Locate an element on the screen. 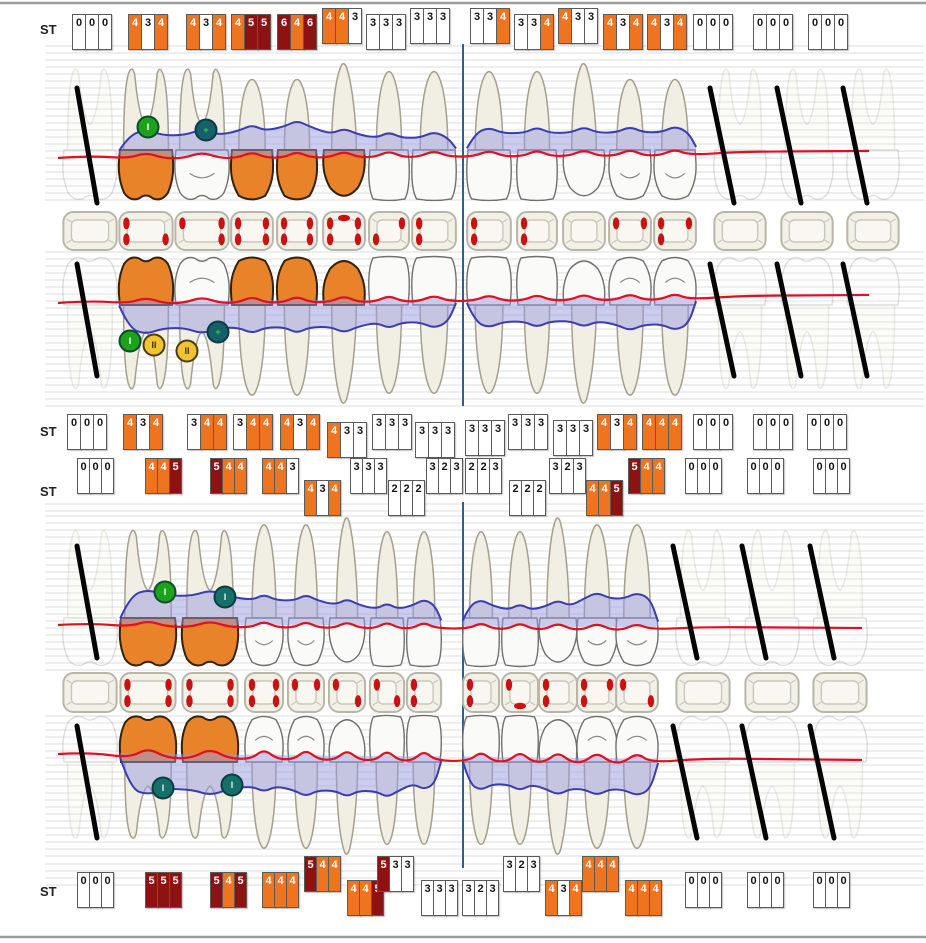  st-cell-upper-palatal-t7-1: 3 is located at coordinates (379, 432).